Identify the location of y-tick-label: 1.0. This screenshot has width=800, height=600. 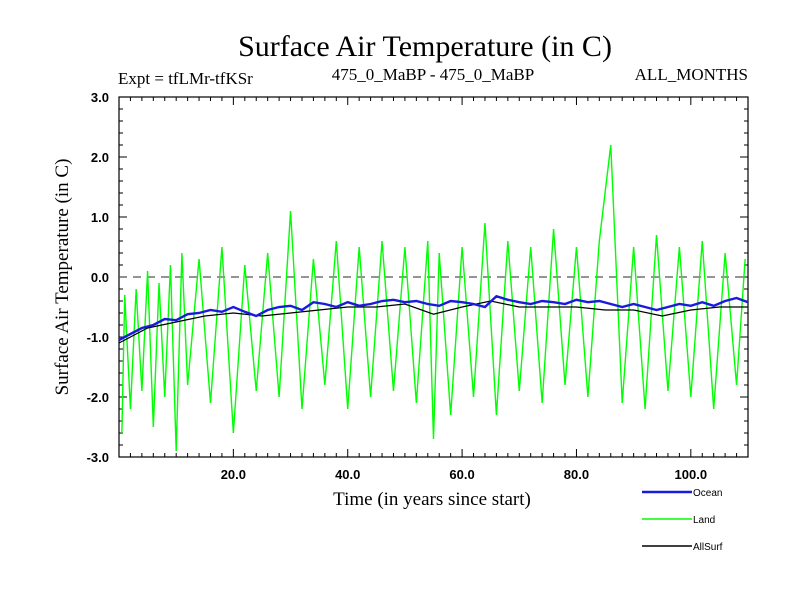
(100, 217).